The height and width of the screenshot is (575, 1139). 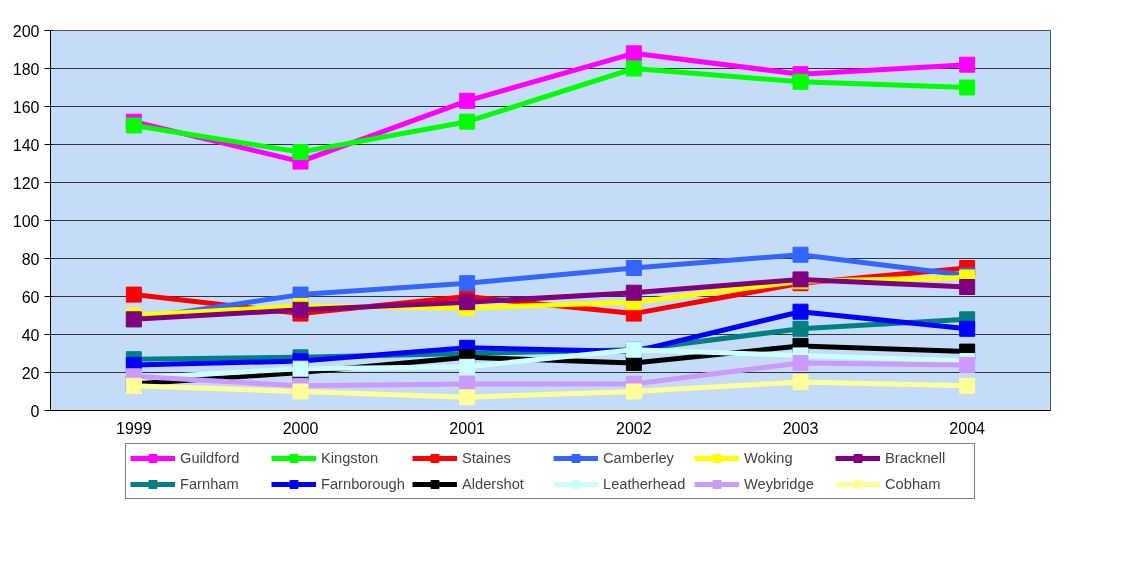 What do you see at coordinates (639, 458) in the screenshot?
I see `legend-label: Camberley` at bounding box center [639, 458].